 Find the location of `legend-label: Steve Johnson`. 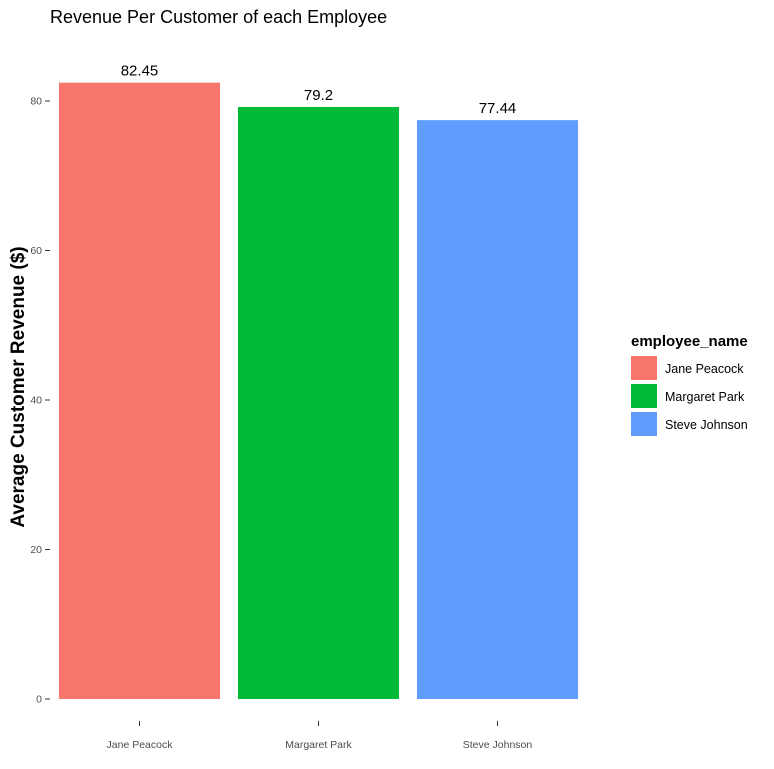

legend-label: Steve Johnson is located at coordinates (706, 425).